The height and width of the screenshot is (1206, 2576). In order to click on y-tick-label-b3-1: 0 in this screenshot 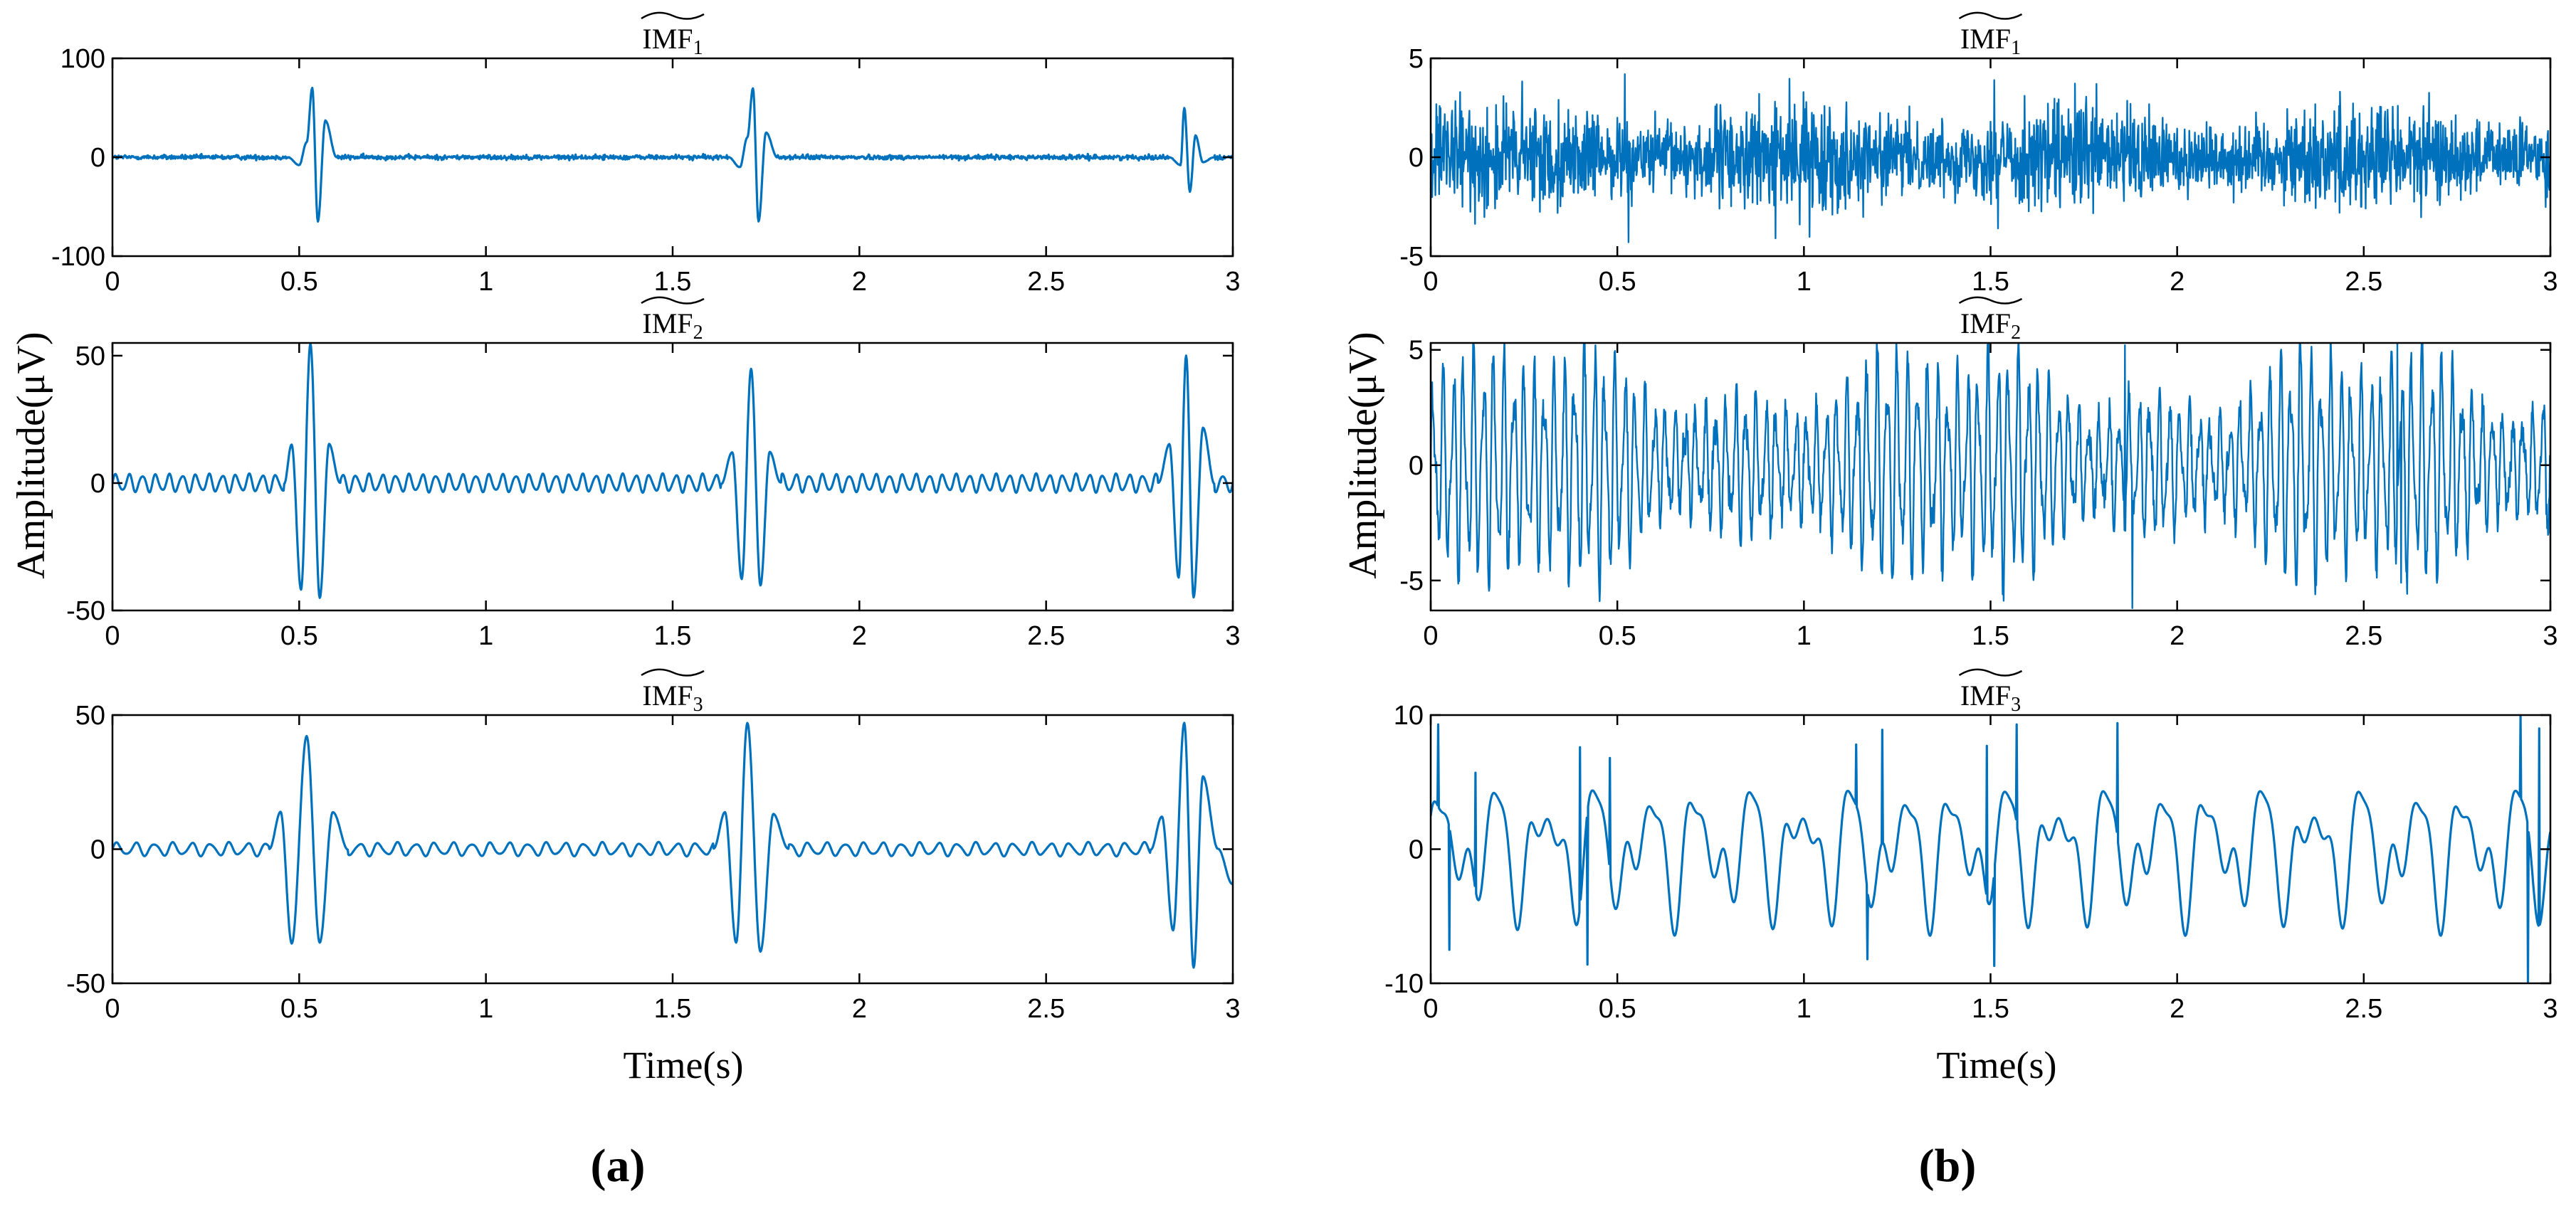, I will do `click(1416, 850)`.